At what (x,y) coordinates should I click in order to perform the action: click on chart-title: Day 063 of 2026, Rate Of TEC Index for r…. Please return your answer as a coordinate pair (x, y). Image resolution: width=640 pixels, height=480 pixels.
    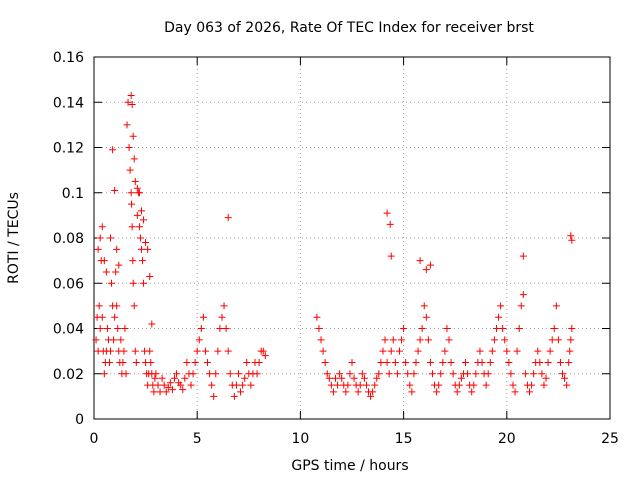
    Looking at the image, I should click on (349, 28).